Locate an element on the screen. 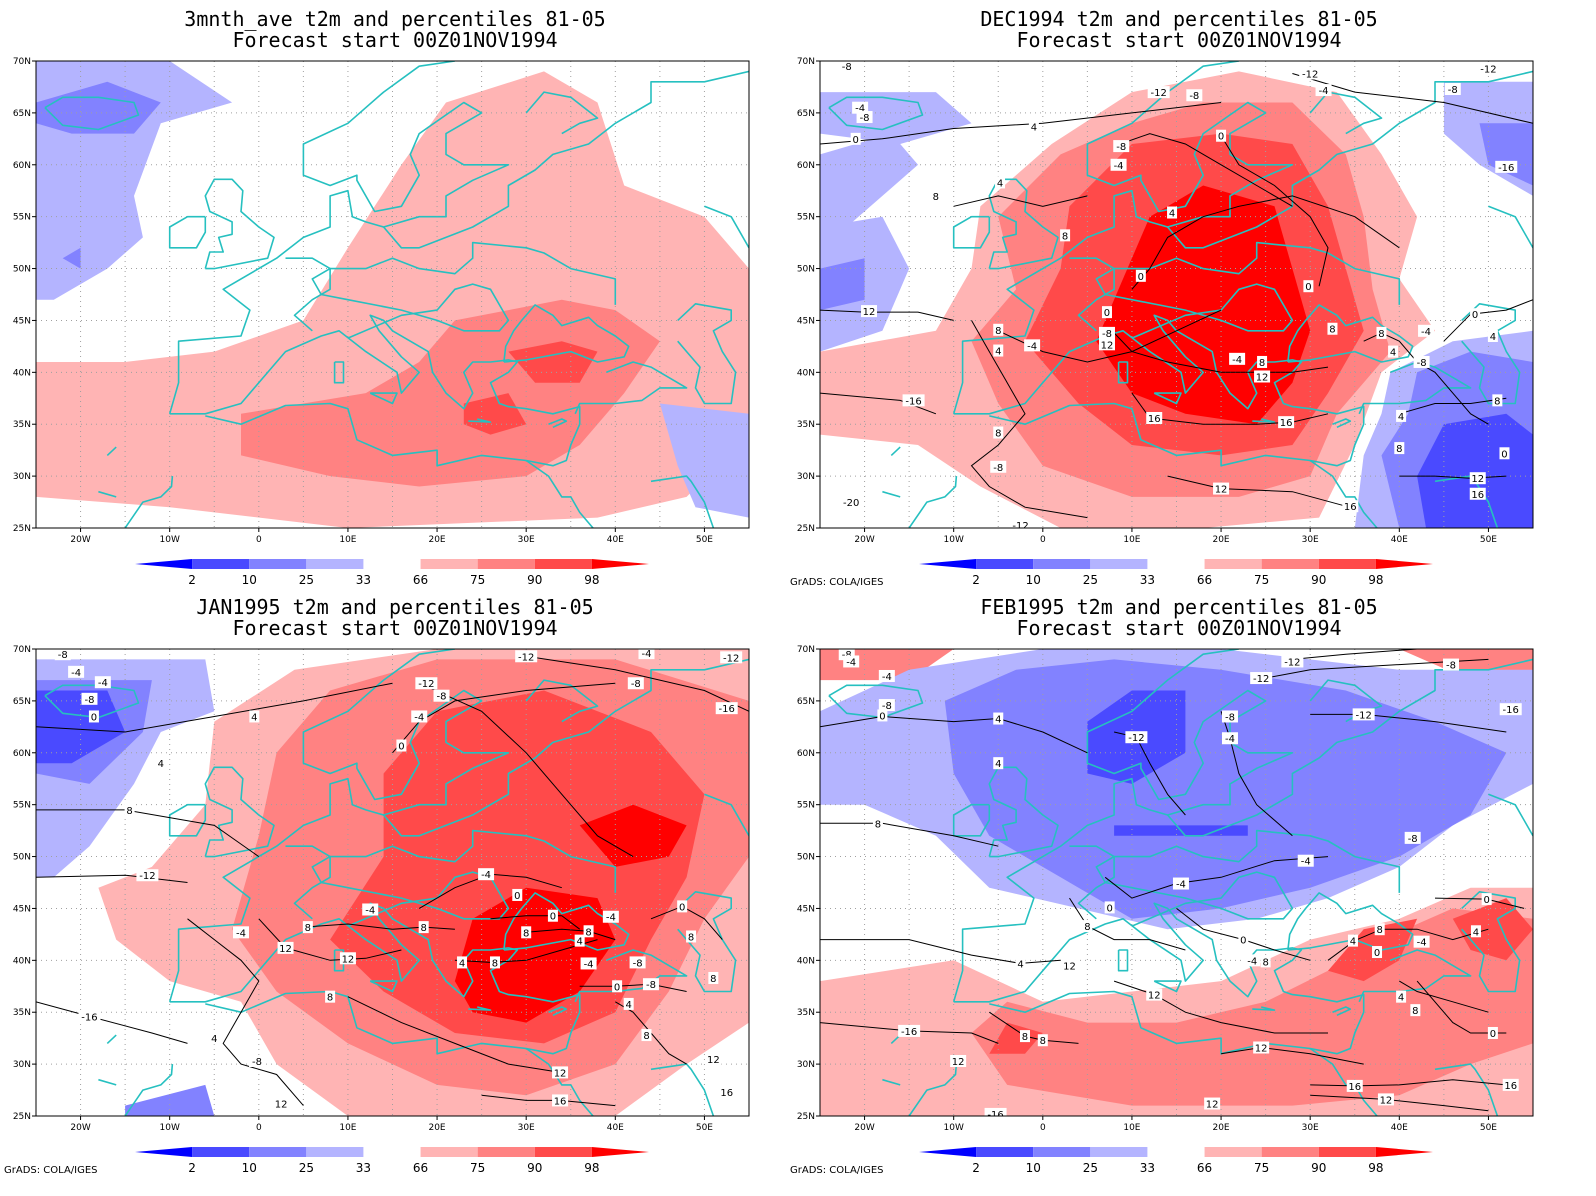  panel-title-line1: 3mnth_ave t2m and percentiles 81-05 is located at coordinates (395, 19).